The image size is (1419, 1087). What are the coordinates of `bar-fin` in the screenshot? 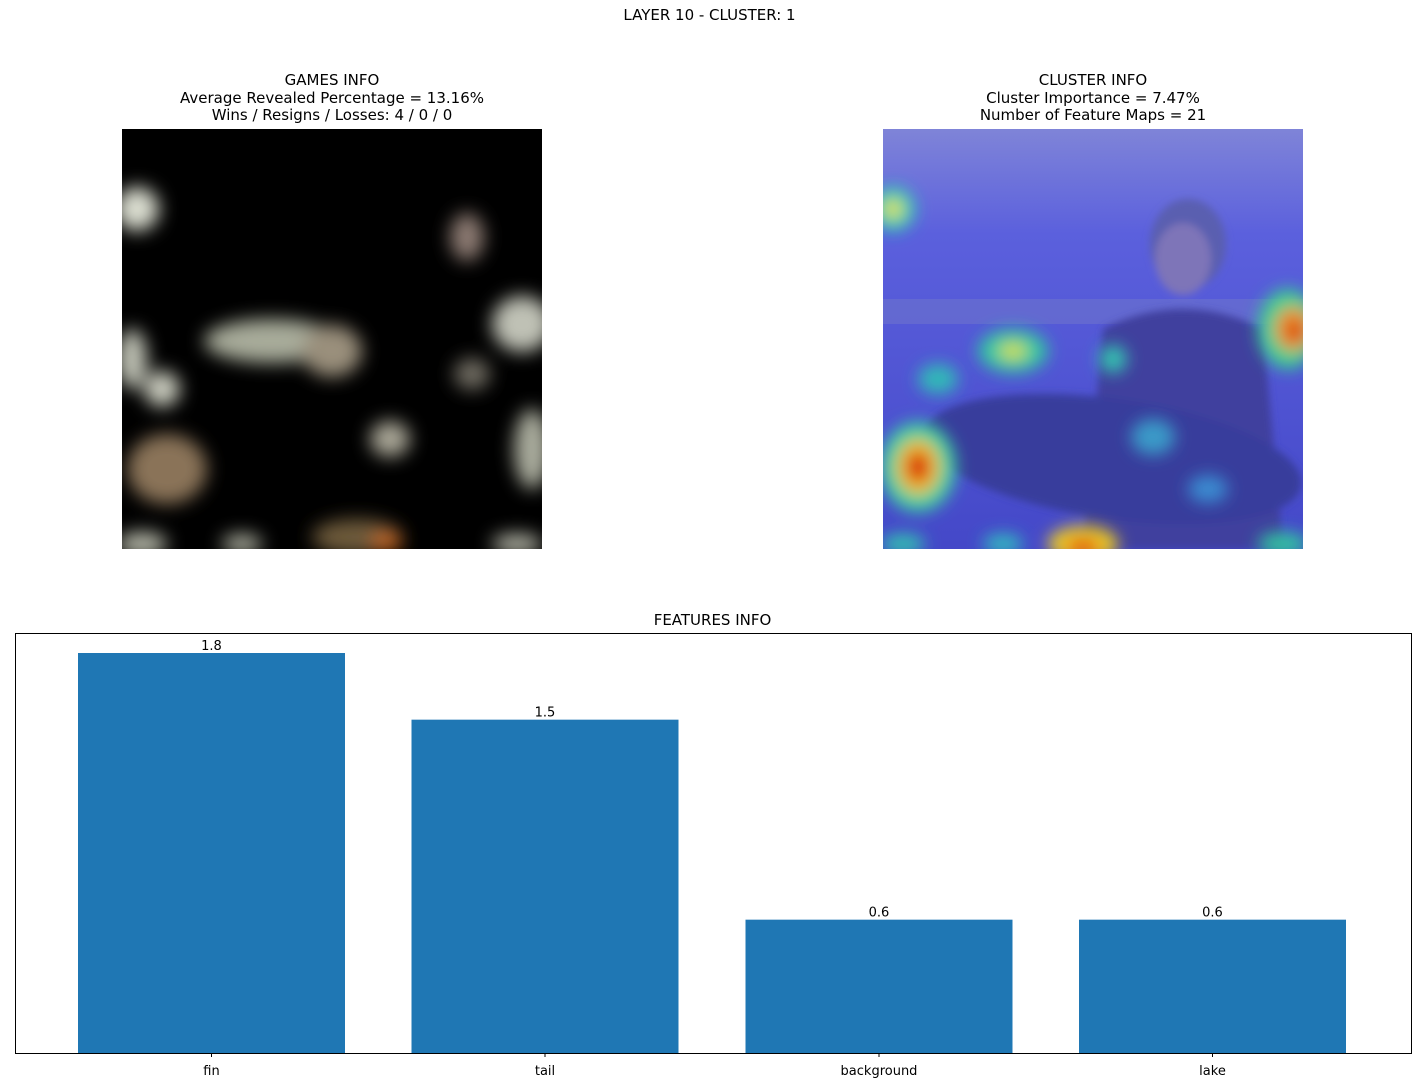 It's located at (211, 853).